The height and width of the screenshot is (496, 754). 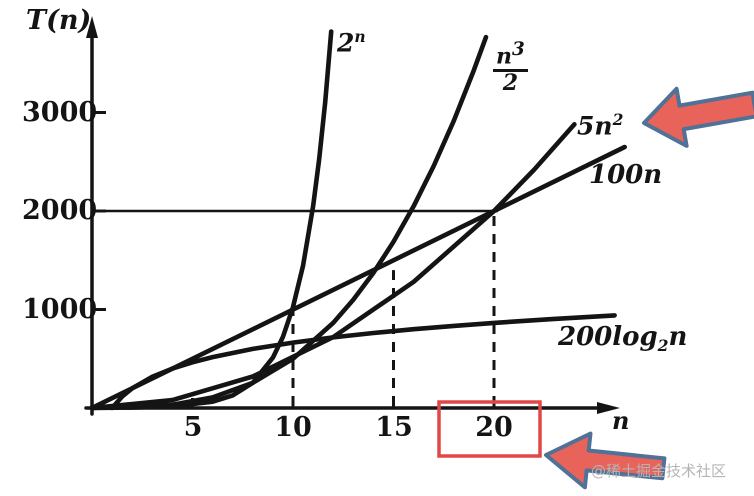 I want to click on y-tick-label-2000: 2000, so click(x=60, y=210).